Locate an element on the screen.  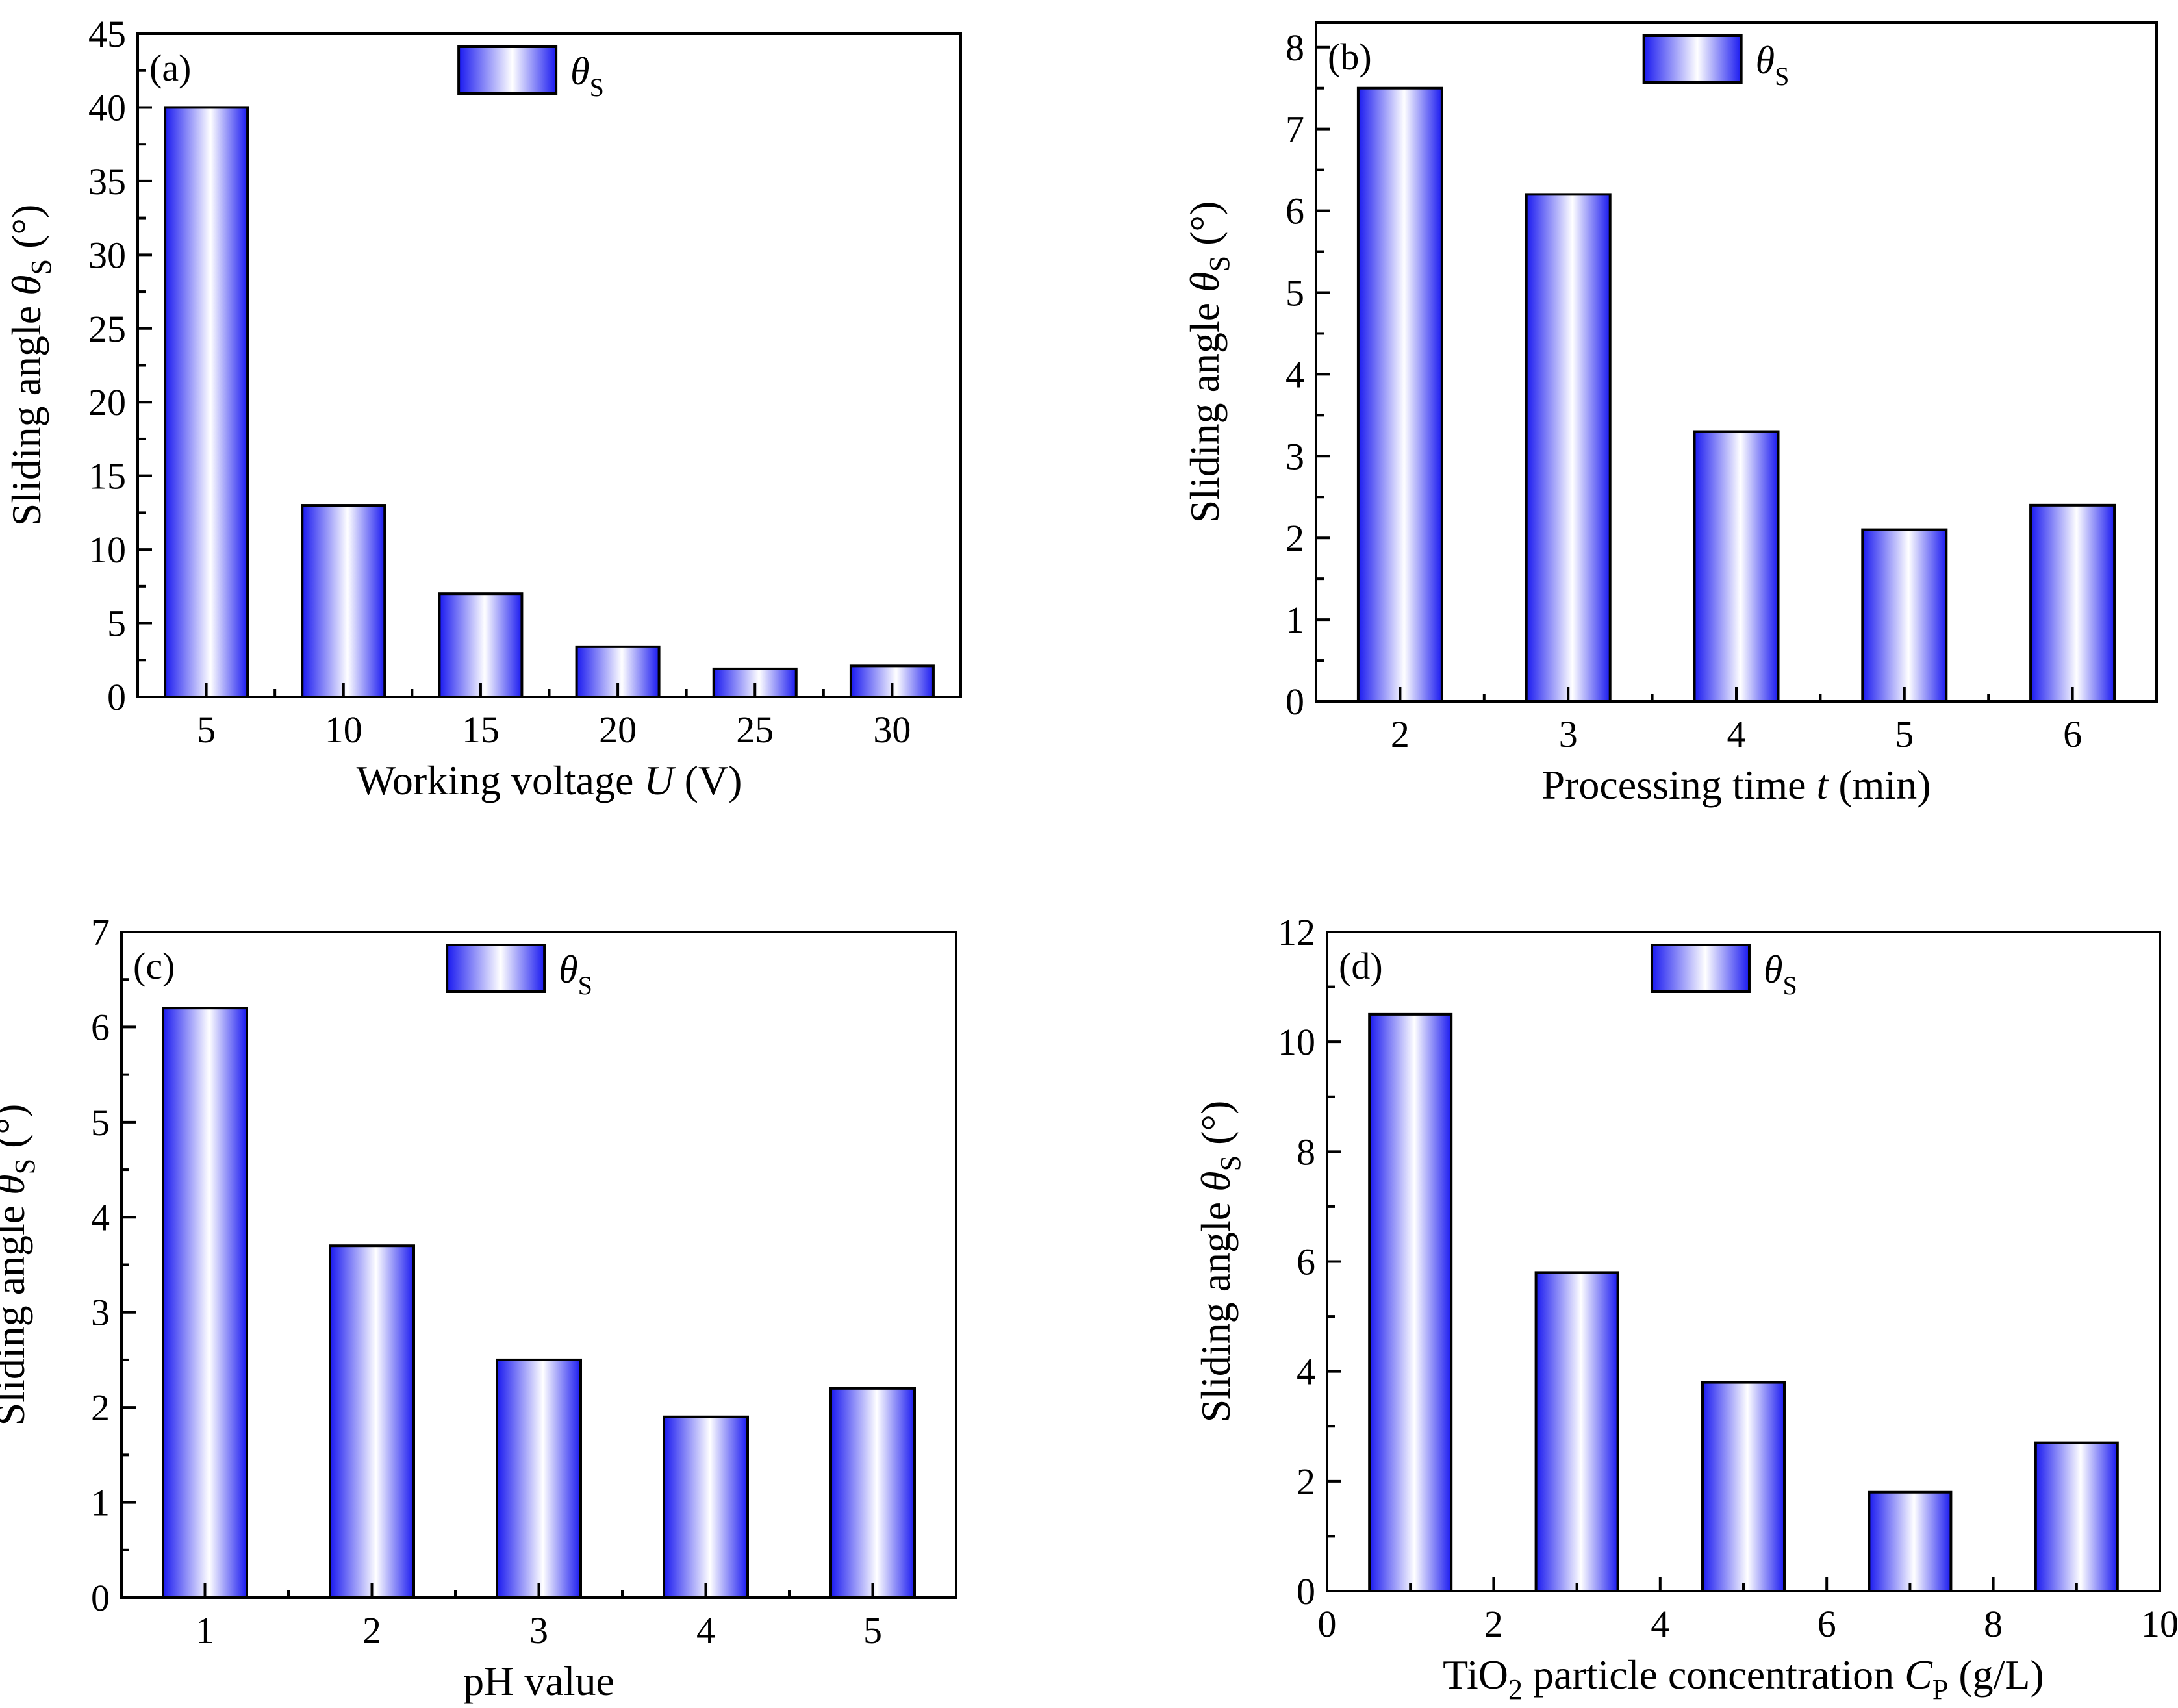
x-tick-label: 0 is located at coordinates (1327, 1624).